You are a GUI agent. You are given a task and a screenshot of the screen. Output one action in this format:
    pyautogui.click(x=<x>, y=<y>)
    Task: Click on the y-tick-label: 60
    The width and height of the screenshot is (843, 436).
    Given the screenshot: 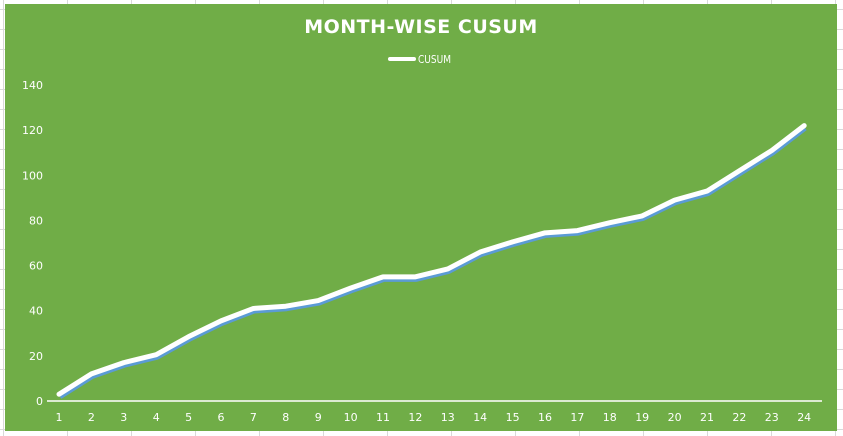 What is the action you would take?
    pyautogui.click(x=36, y=266)
    